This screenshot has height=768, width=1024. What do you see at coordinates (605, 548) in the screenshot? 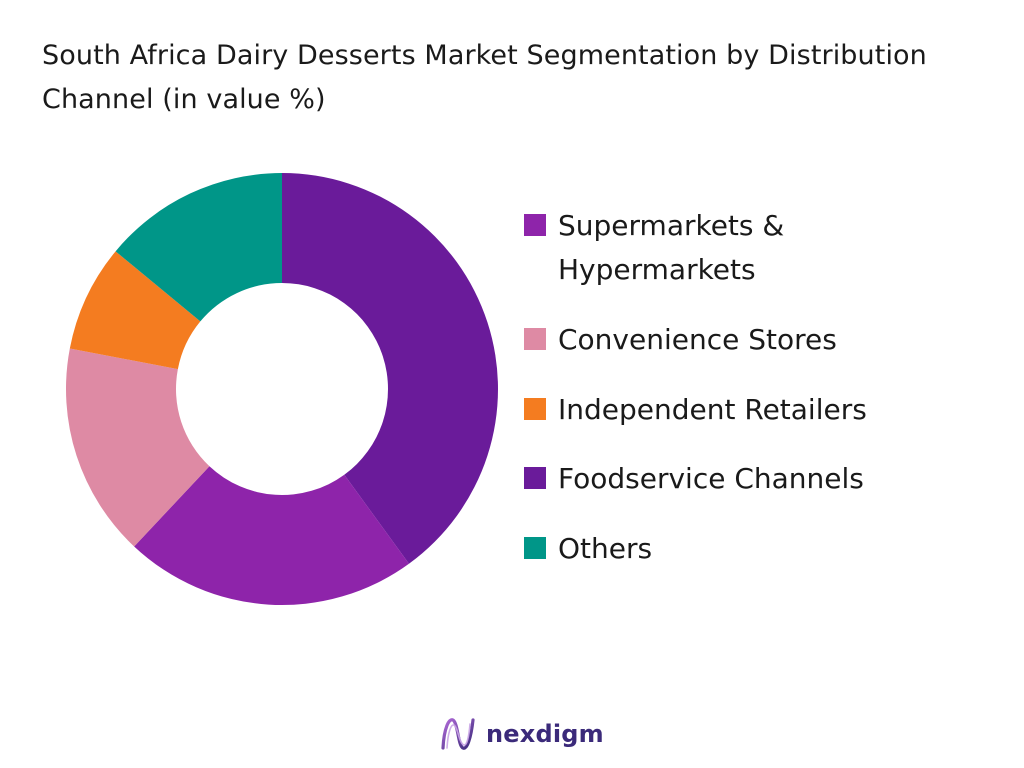
I see `legend-label: Others` at bounding box center [605, 548].